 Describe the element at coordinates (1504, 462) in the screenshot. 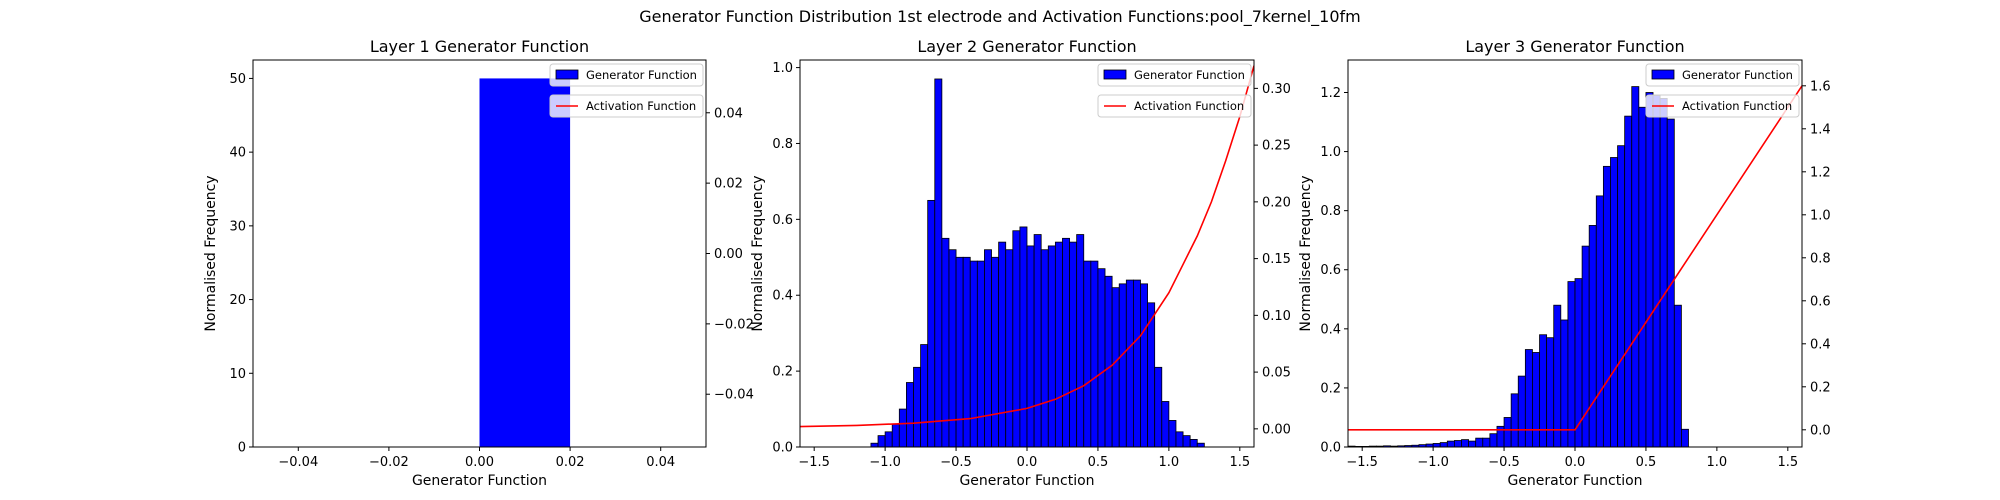

I see `x-tick-label: −0.5` at that location.